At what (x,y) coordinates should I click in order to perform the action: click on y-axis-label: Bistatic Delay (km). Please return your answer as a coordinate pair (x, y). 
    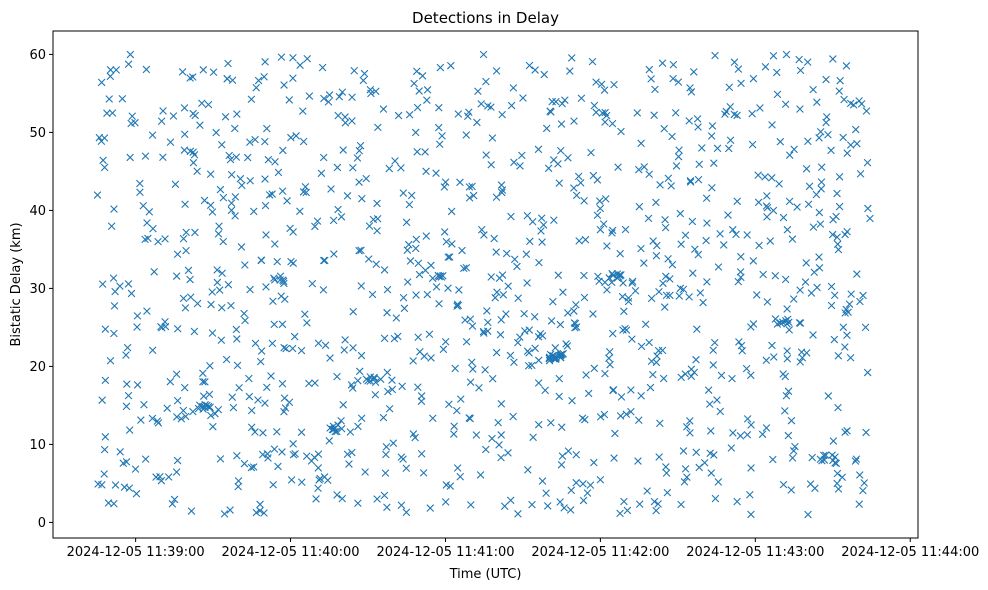
    Looking at the image, I should click on (16, 284).